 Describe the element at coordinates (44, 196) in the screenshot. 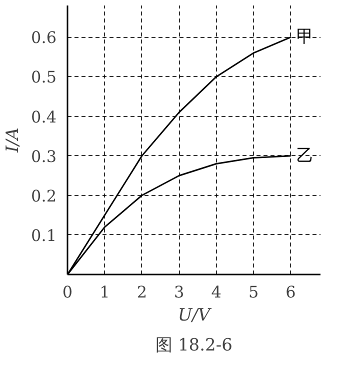

I see `y-tick-label: 0.2` at that location.